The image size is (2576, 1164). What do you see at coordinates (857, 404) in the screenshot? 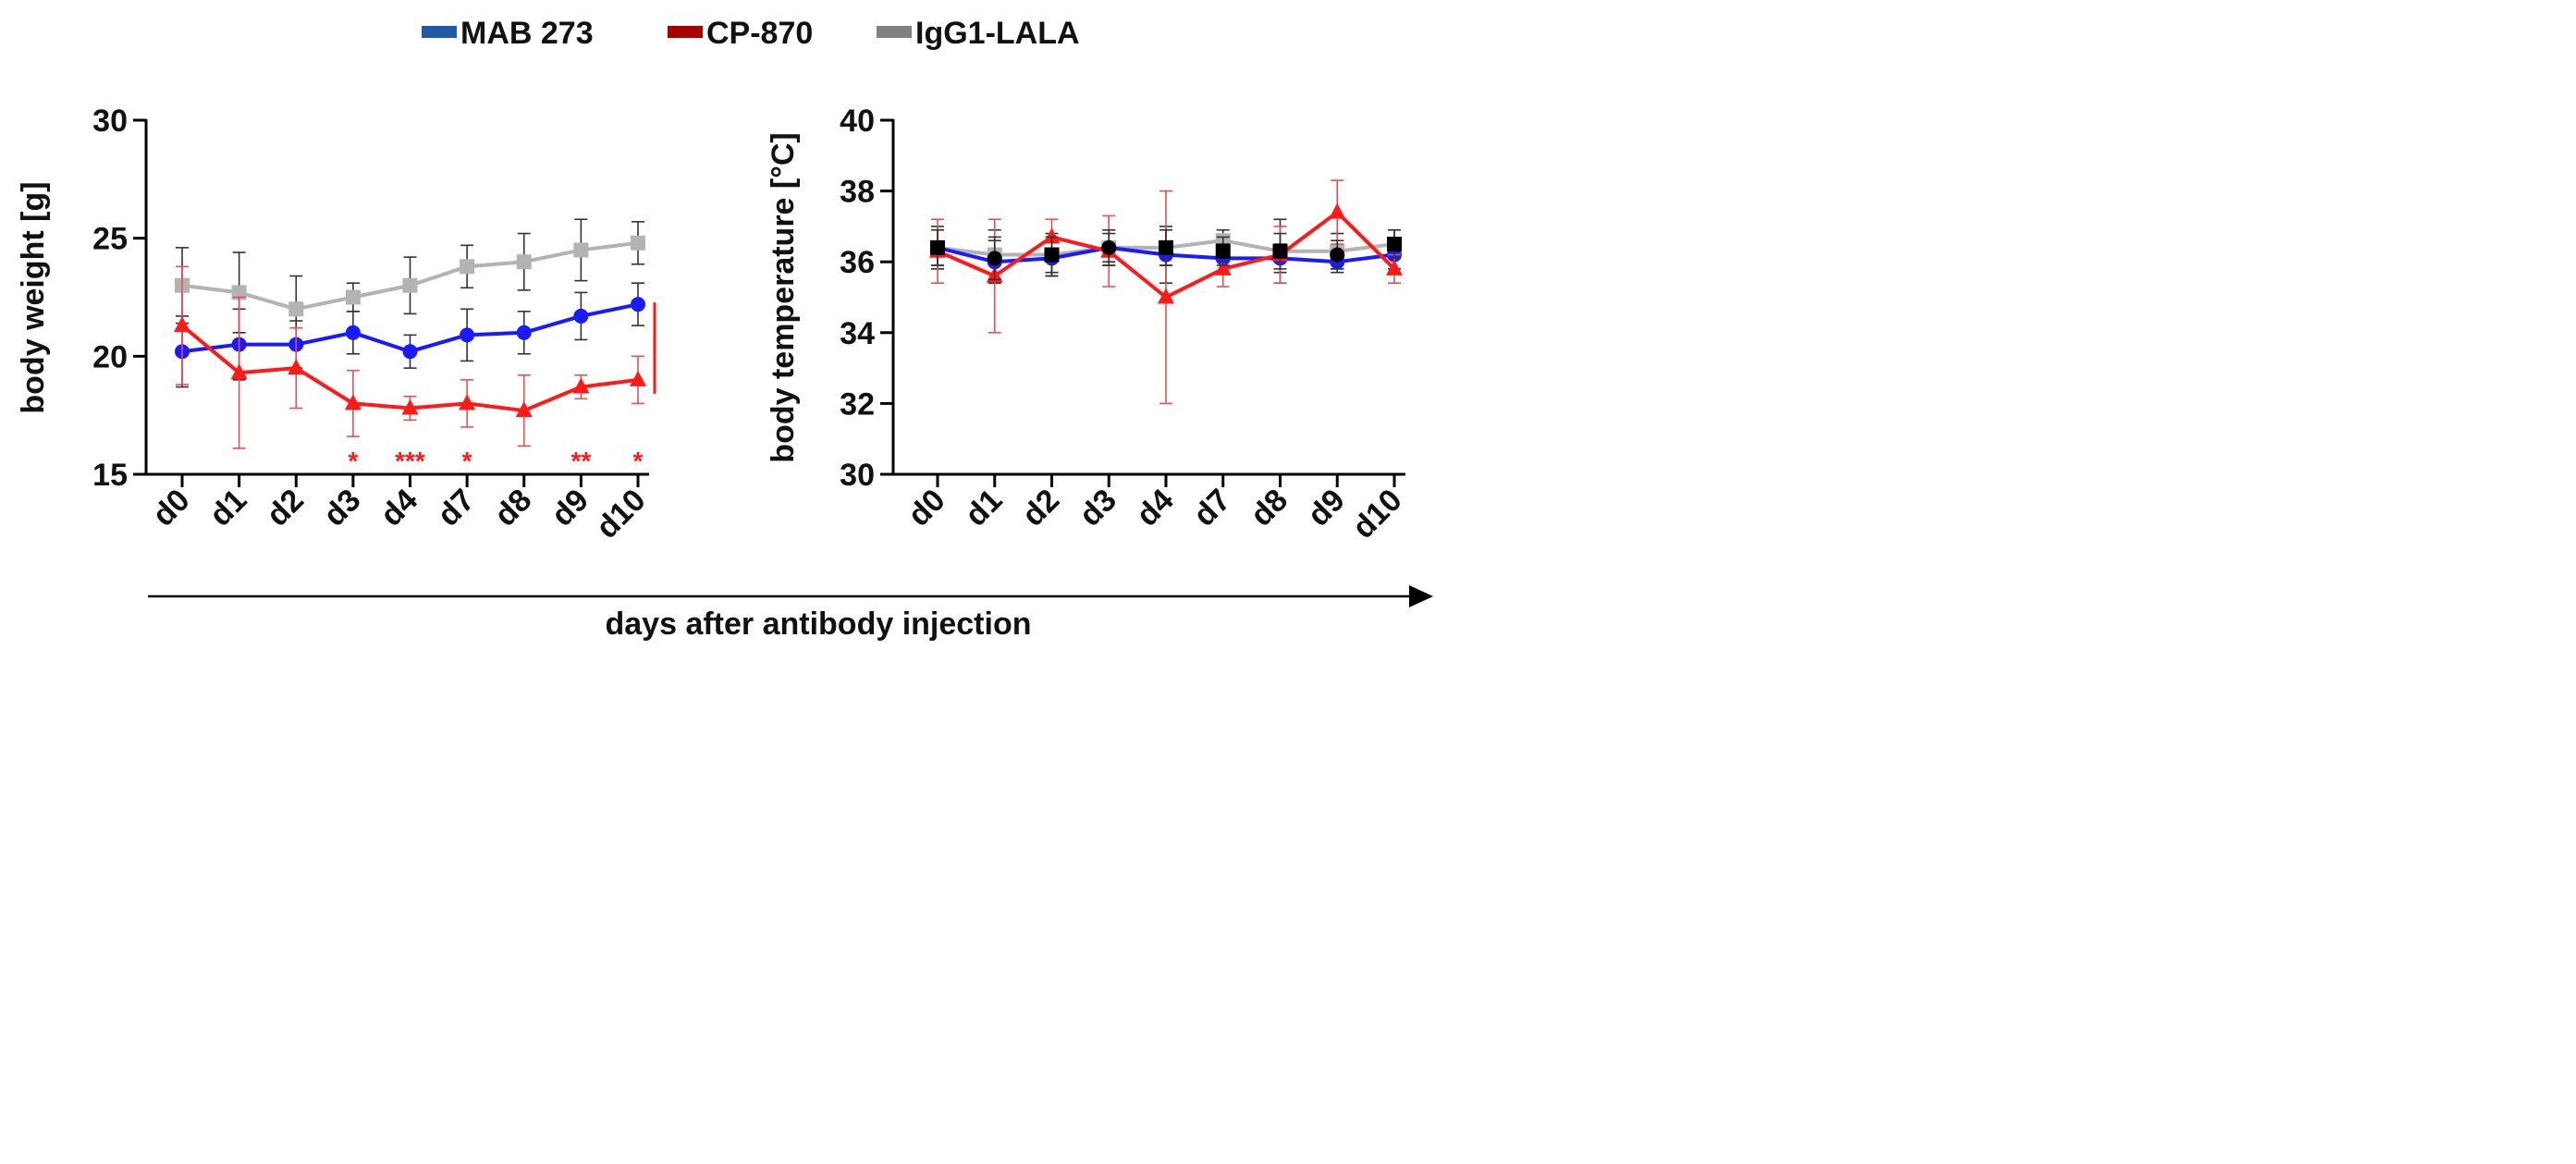
I see `y-tick-label: 32` at bounding box center [857, 404].